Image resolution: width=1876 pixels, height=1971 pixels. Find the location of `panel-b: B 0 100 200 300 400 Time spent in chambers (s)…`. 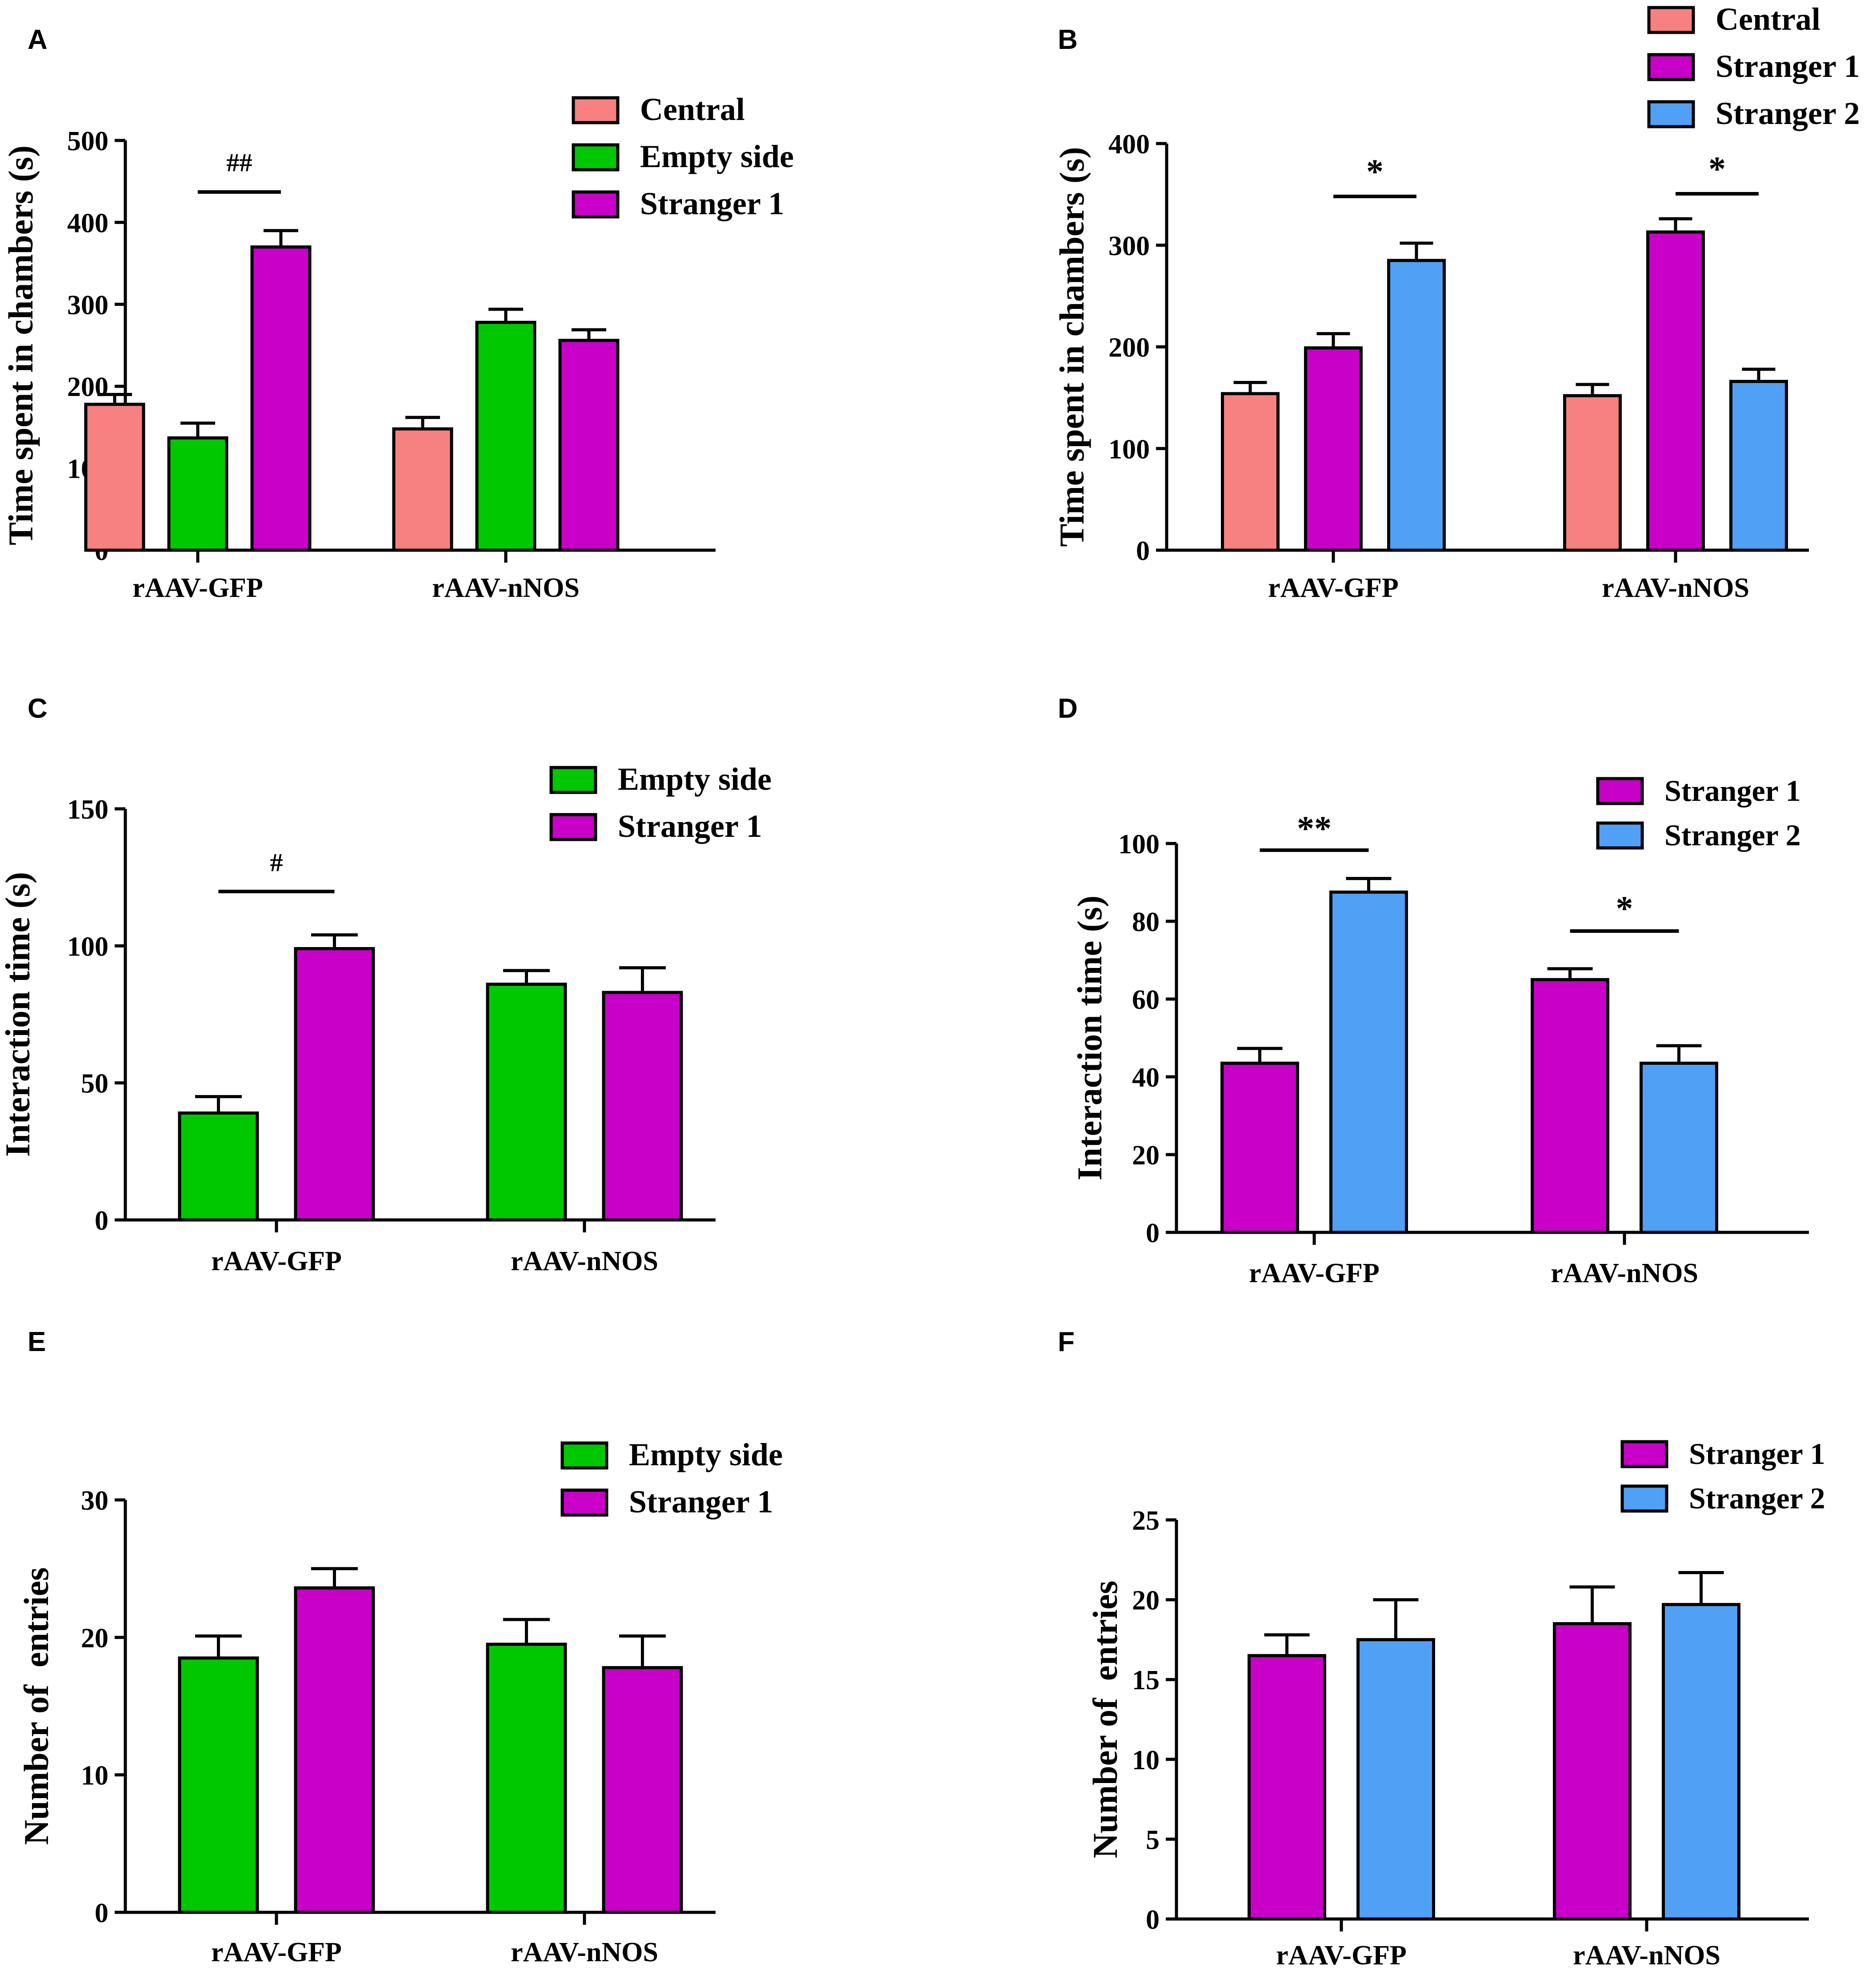

panel-b: B 0 100 200 300 400 Time spent in chambers (s)… is located at coordinates (1456, 302).